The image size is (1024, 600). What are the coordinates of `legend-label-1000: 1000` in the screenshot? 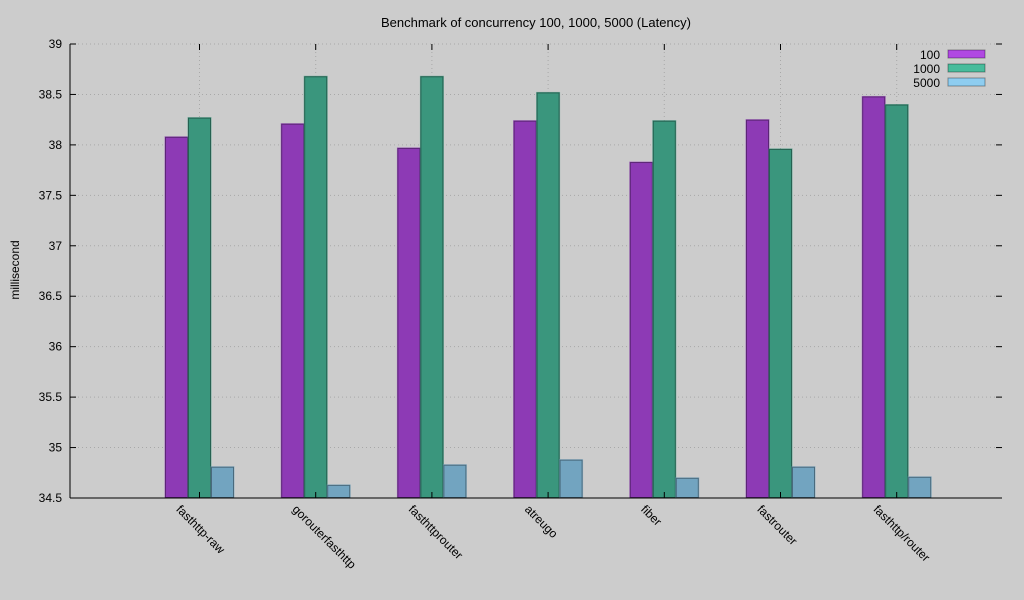 It's located at (926, 69).